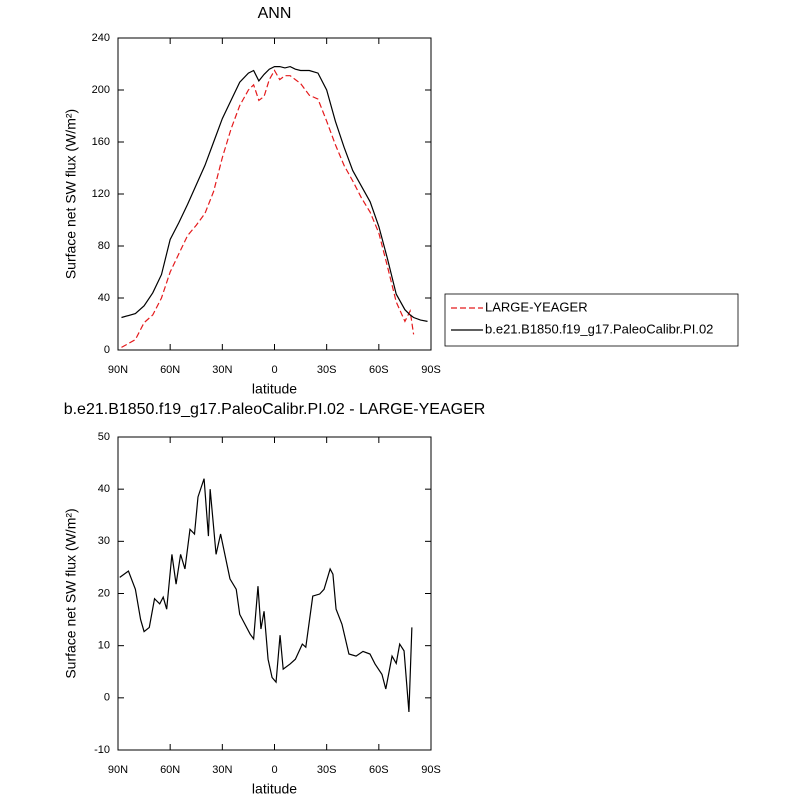 This screenshot has height=800, width=800. I want to click on chart-title: ANN, so click(275, 13).